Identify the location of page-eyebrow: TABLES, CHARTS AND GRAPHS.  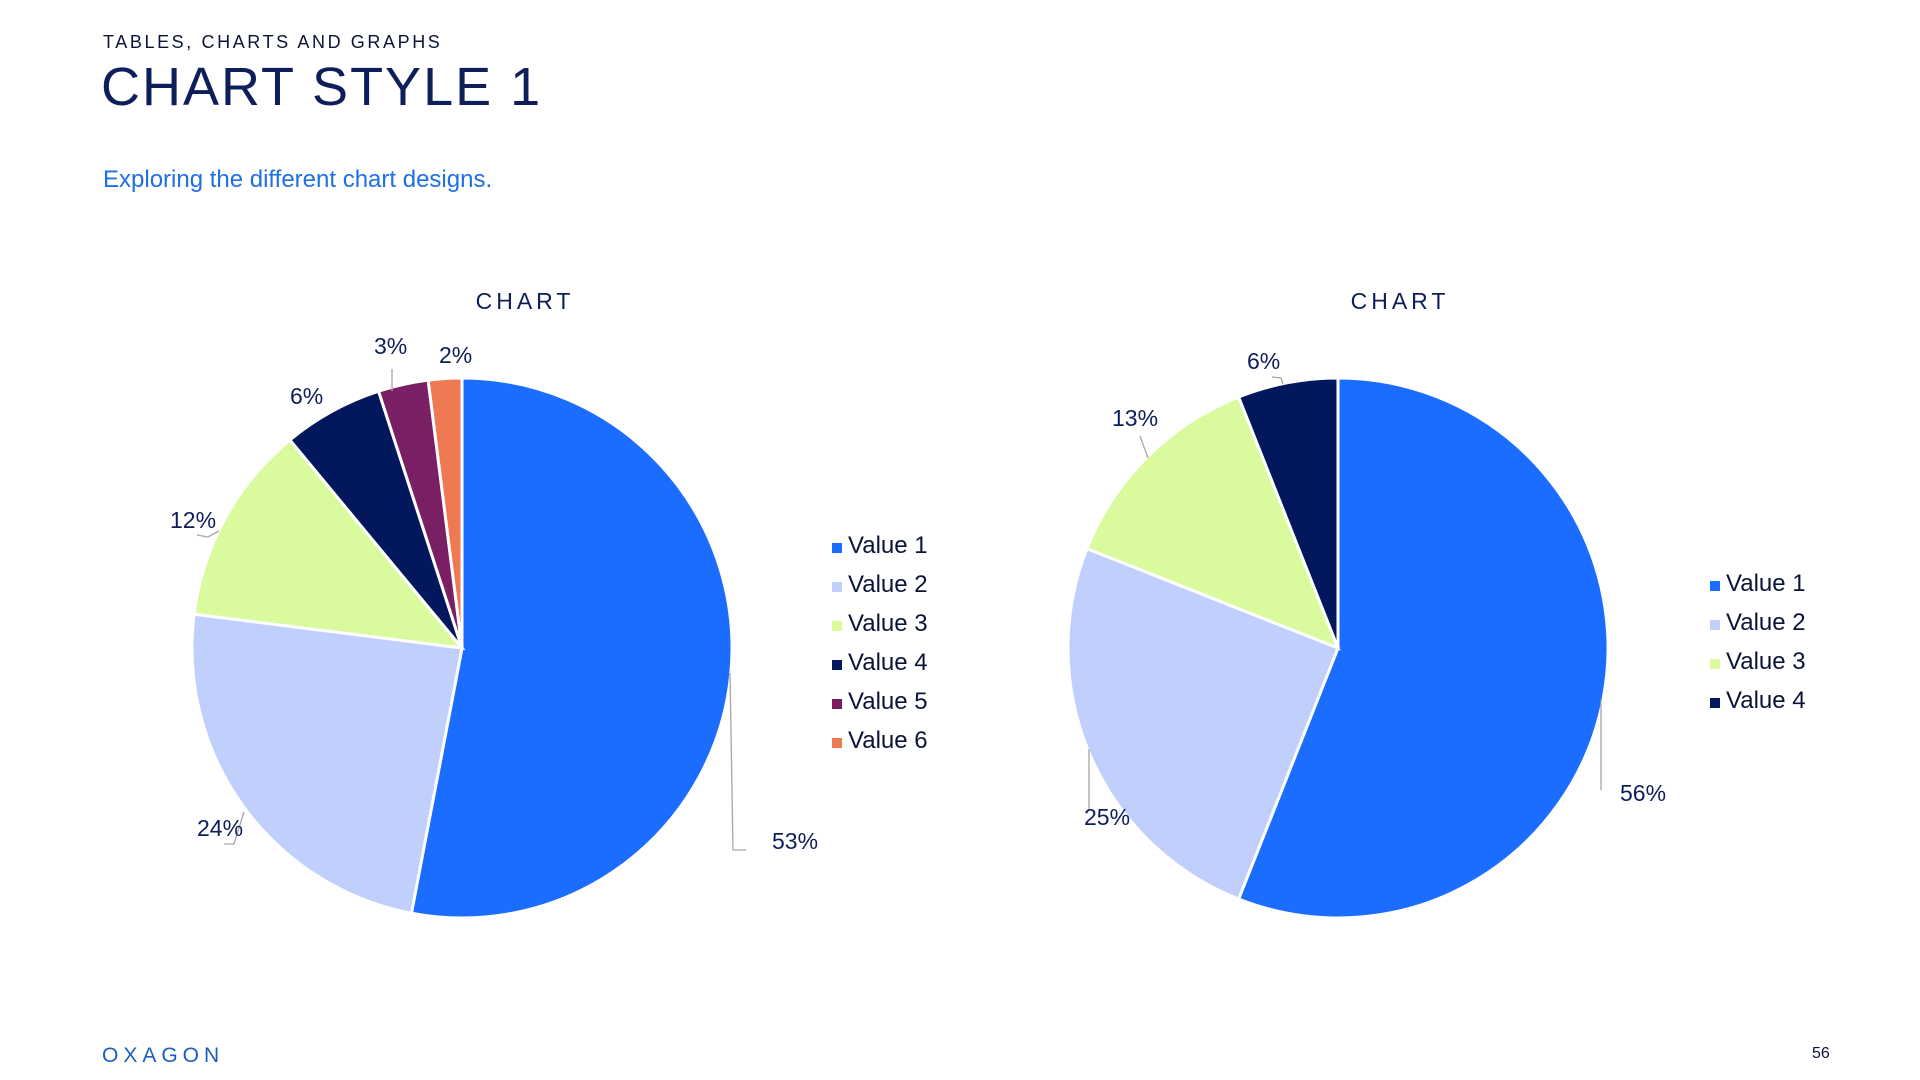
(273, 42).